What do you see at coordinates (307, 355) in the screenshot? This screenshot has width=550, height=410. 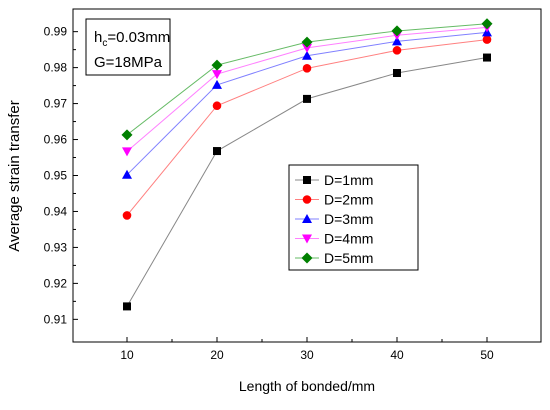 I see `x-tick-label-30: 30` at bounding box center [307, 355].